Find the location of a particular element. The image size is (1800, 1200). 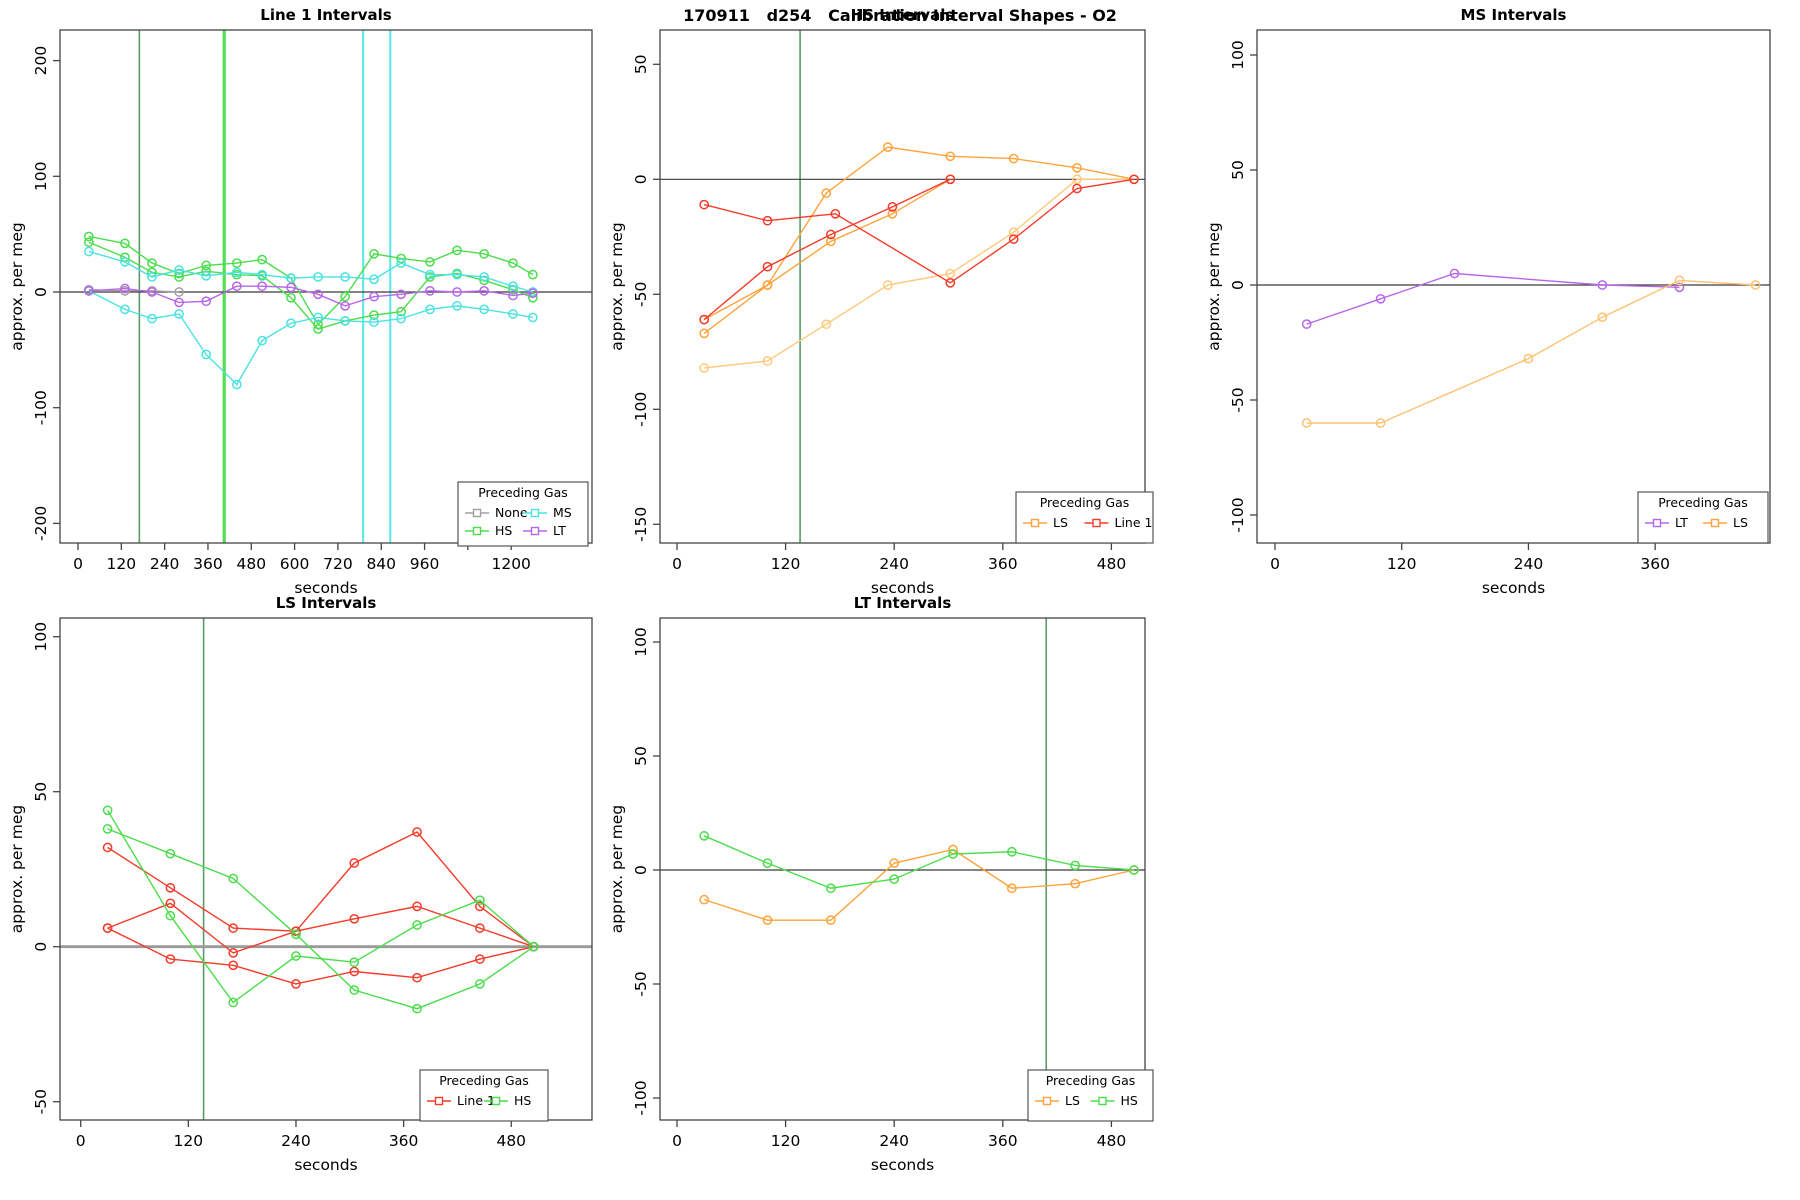

series-line-HS is located at coordinates (919, 862).